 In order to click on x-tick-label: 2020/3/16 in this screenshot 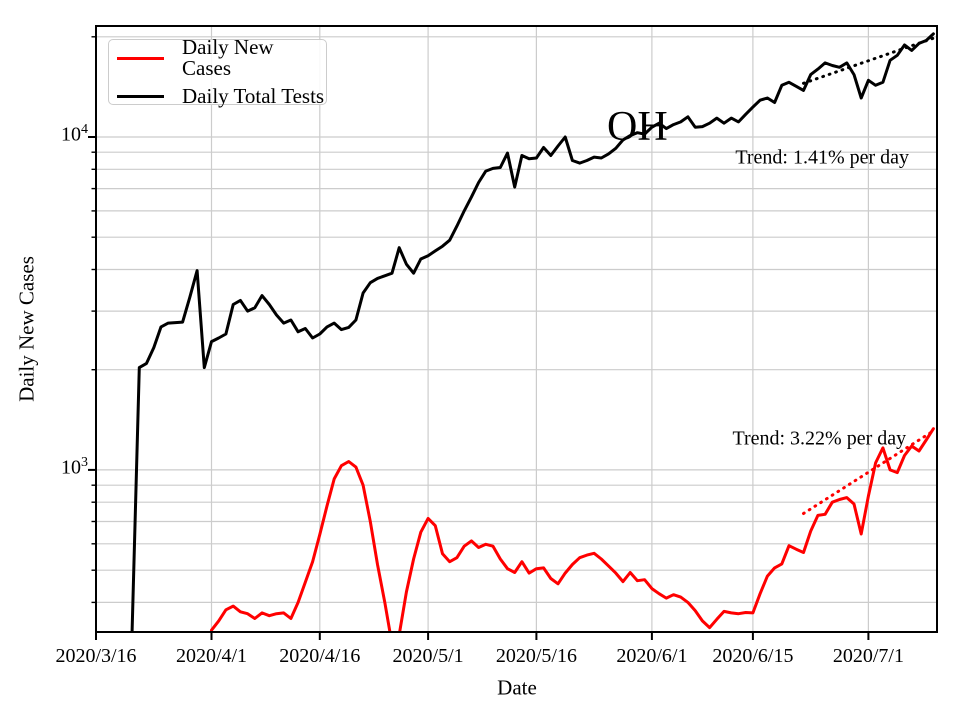, I will do `click(96, 656)`.